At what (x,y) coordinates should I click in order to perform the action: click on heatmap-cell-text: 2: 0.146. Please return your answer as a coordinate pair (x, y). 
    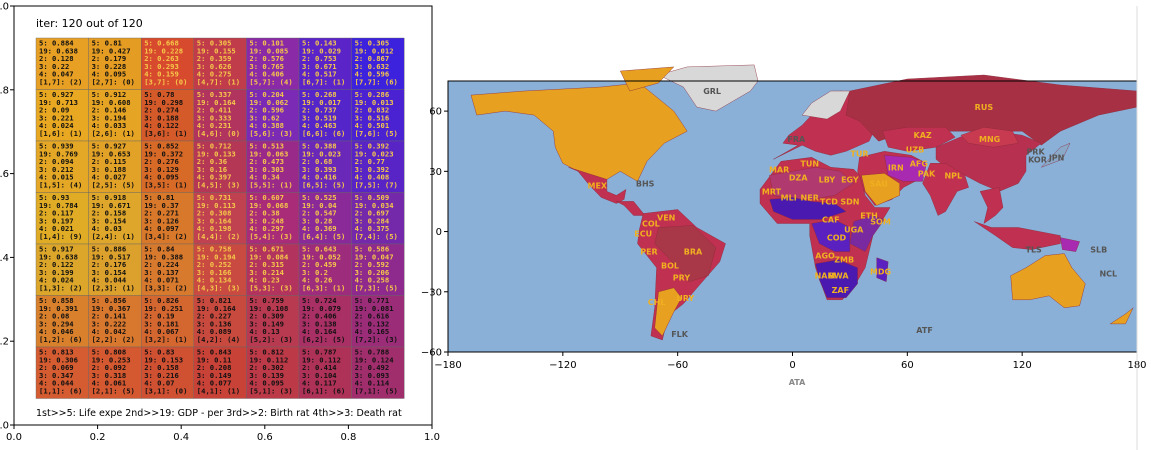
    Looking at the image, I should click on (109, 110).